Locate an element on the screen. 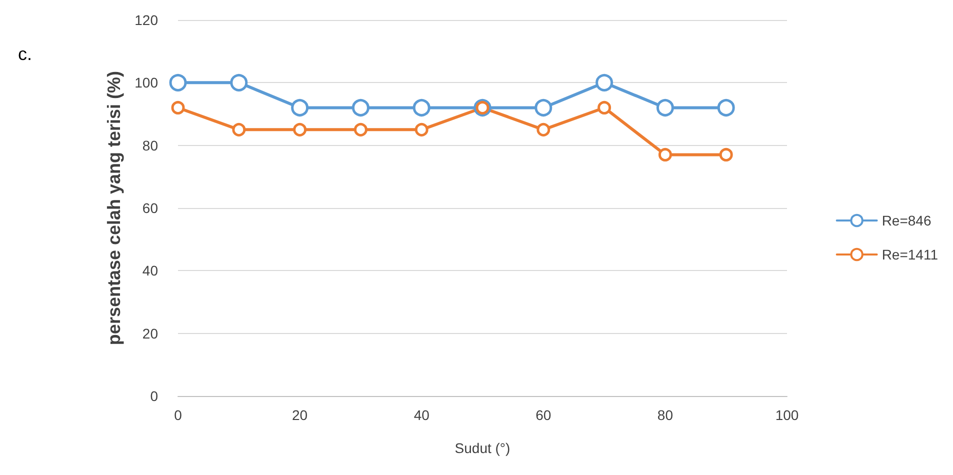  legend-label: Re=1411 is located at coordinates (910, 254).